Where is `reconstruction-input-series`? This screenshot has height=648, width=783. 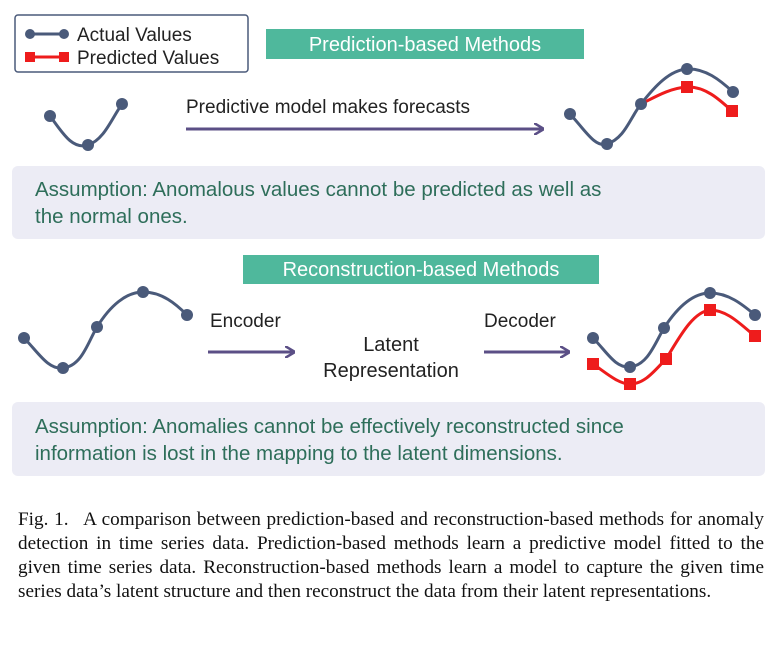 reconstruction-input-series is located at coordinates (105, 330).